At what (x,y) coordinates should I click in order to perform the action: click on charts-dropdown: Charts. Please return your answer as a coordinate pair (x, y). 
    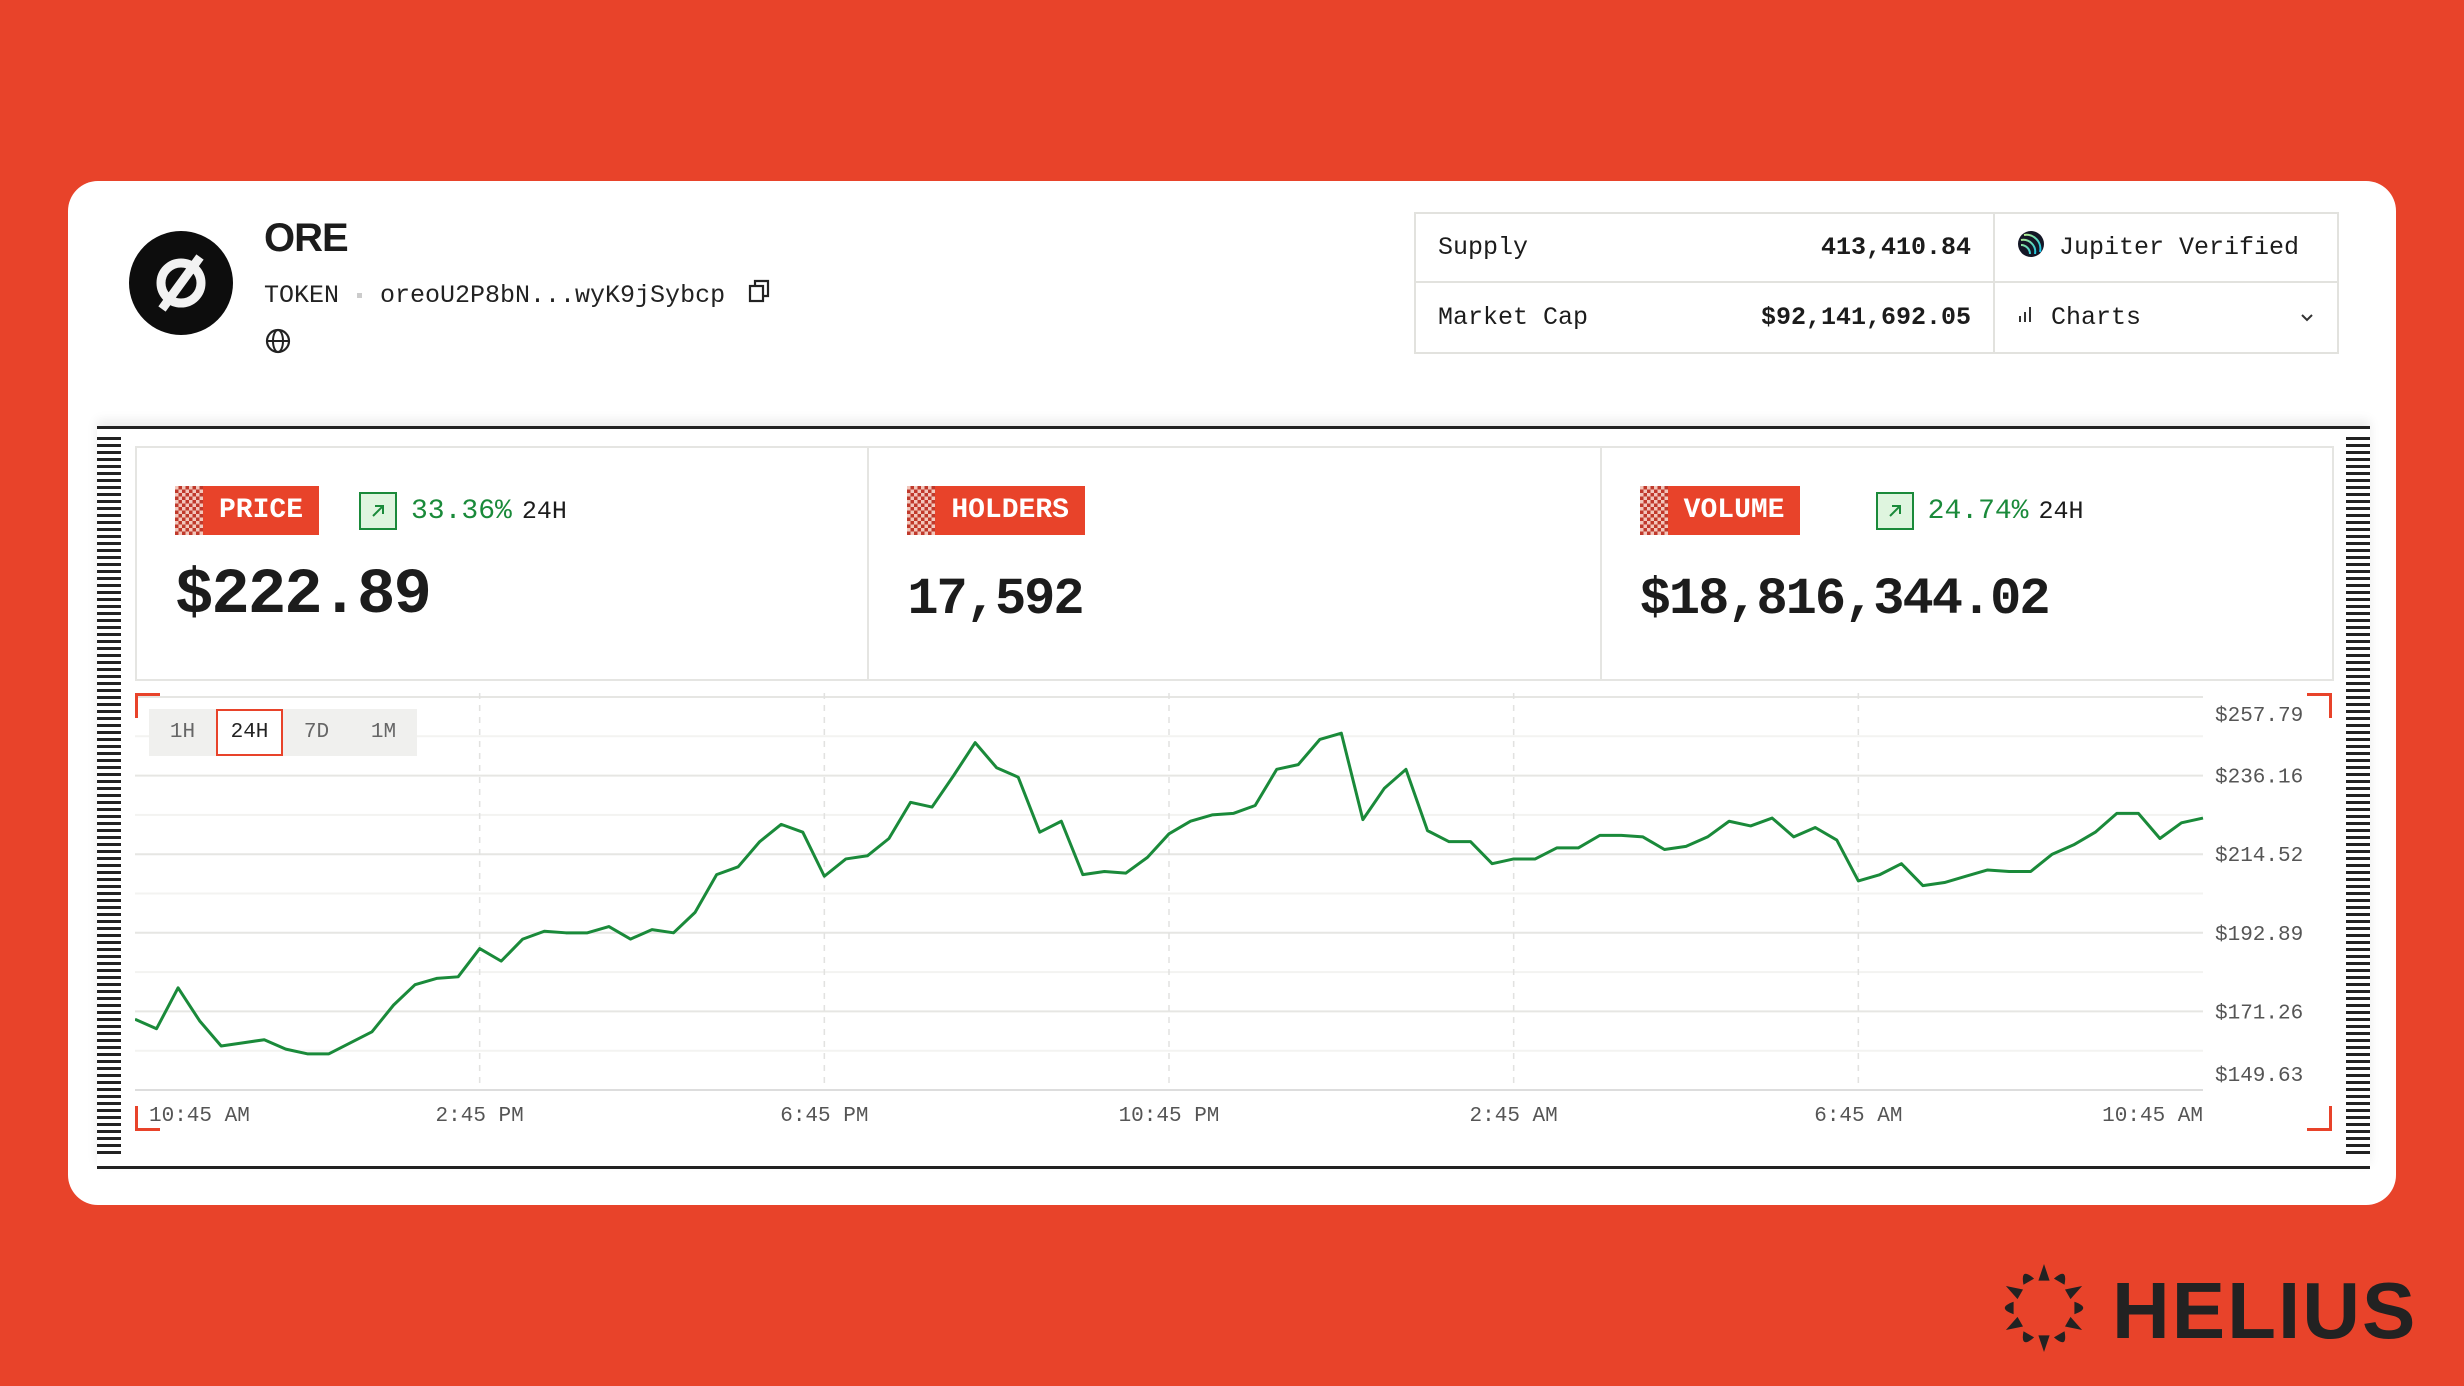
    Looking at the image, I should click on (2166, 317).